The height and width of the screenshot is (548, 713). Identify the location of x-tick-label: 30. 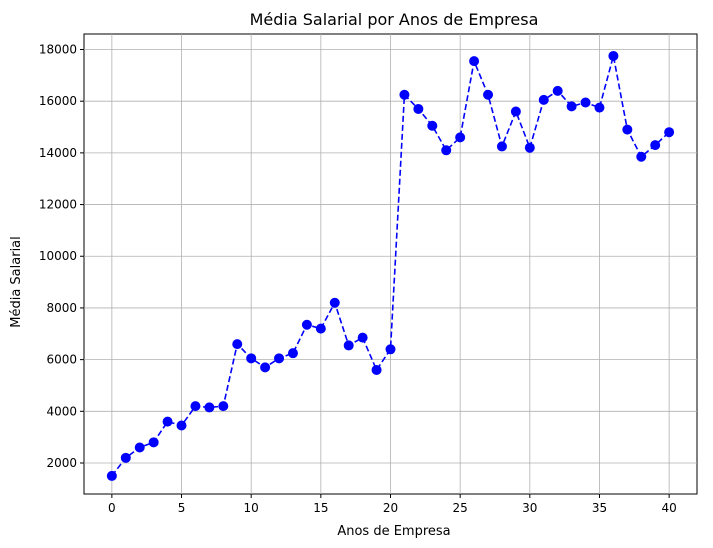
(529, 508).